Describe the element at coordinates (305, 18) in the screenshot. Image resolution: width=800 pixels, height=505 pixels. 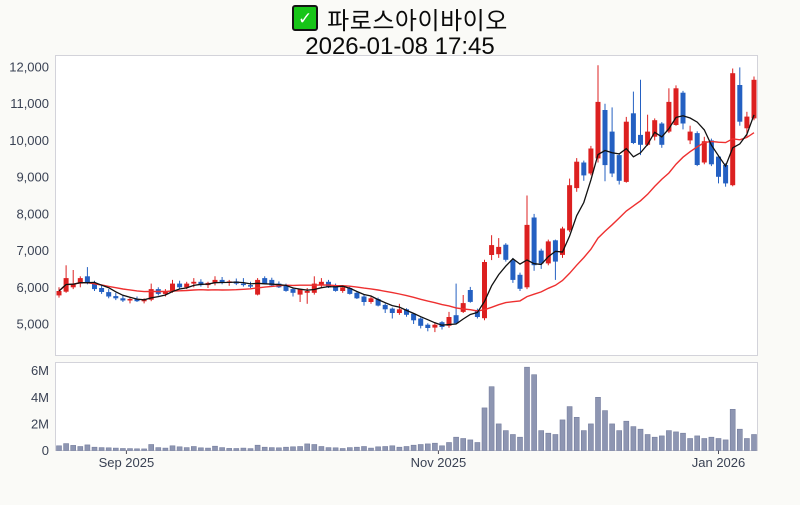
I see `series-visibility-checkbox: ✓` at that location.